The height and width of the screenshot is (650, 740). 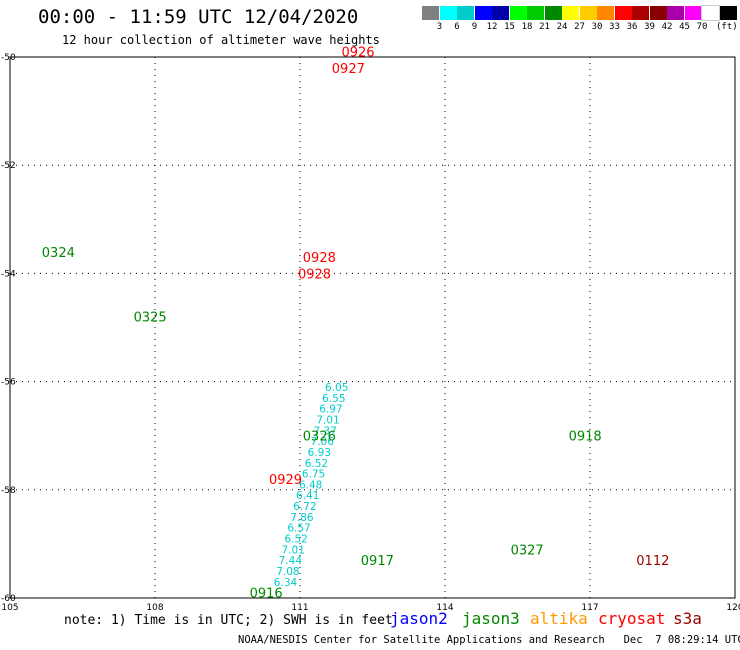 I want to click on pass-time-label: 0929, so click(x=285, y=480).